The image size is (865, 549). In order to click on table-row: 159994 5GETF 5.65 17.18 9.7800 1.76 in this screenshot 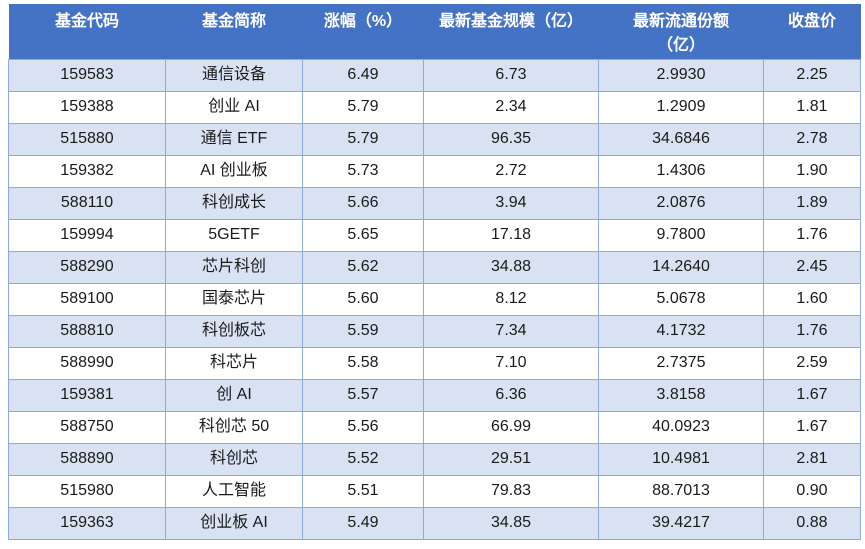, I will do `click(434, 235)`.